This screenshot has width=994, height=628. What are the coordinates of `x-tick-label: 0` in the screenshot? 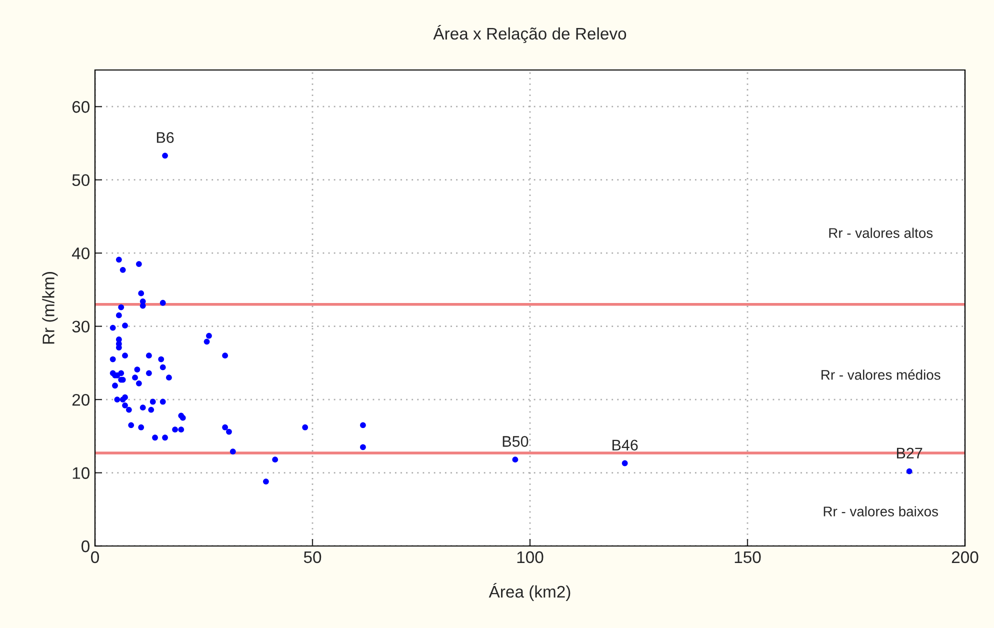 It's located at (95, 557).